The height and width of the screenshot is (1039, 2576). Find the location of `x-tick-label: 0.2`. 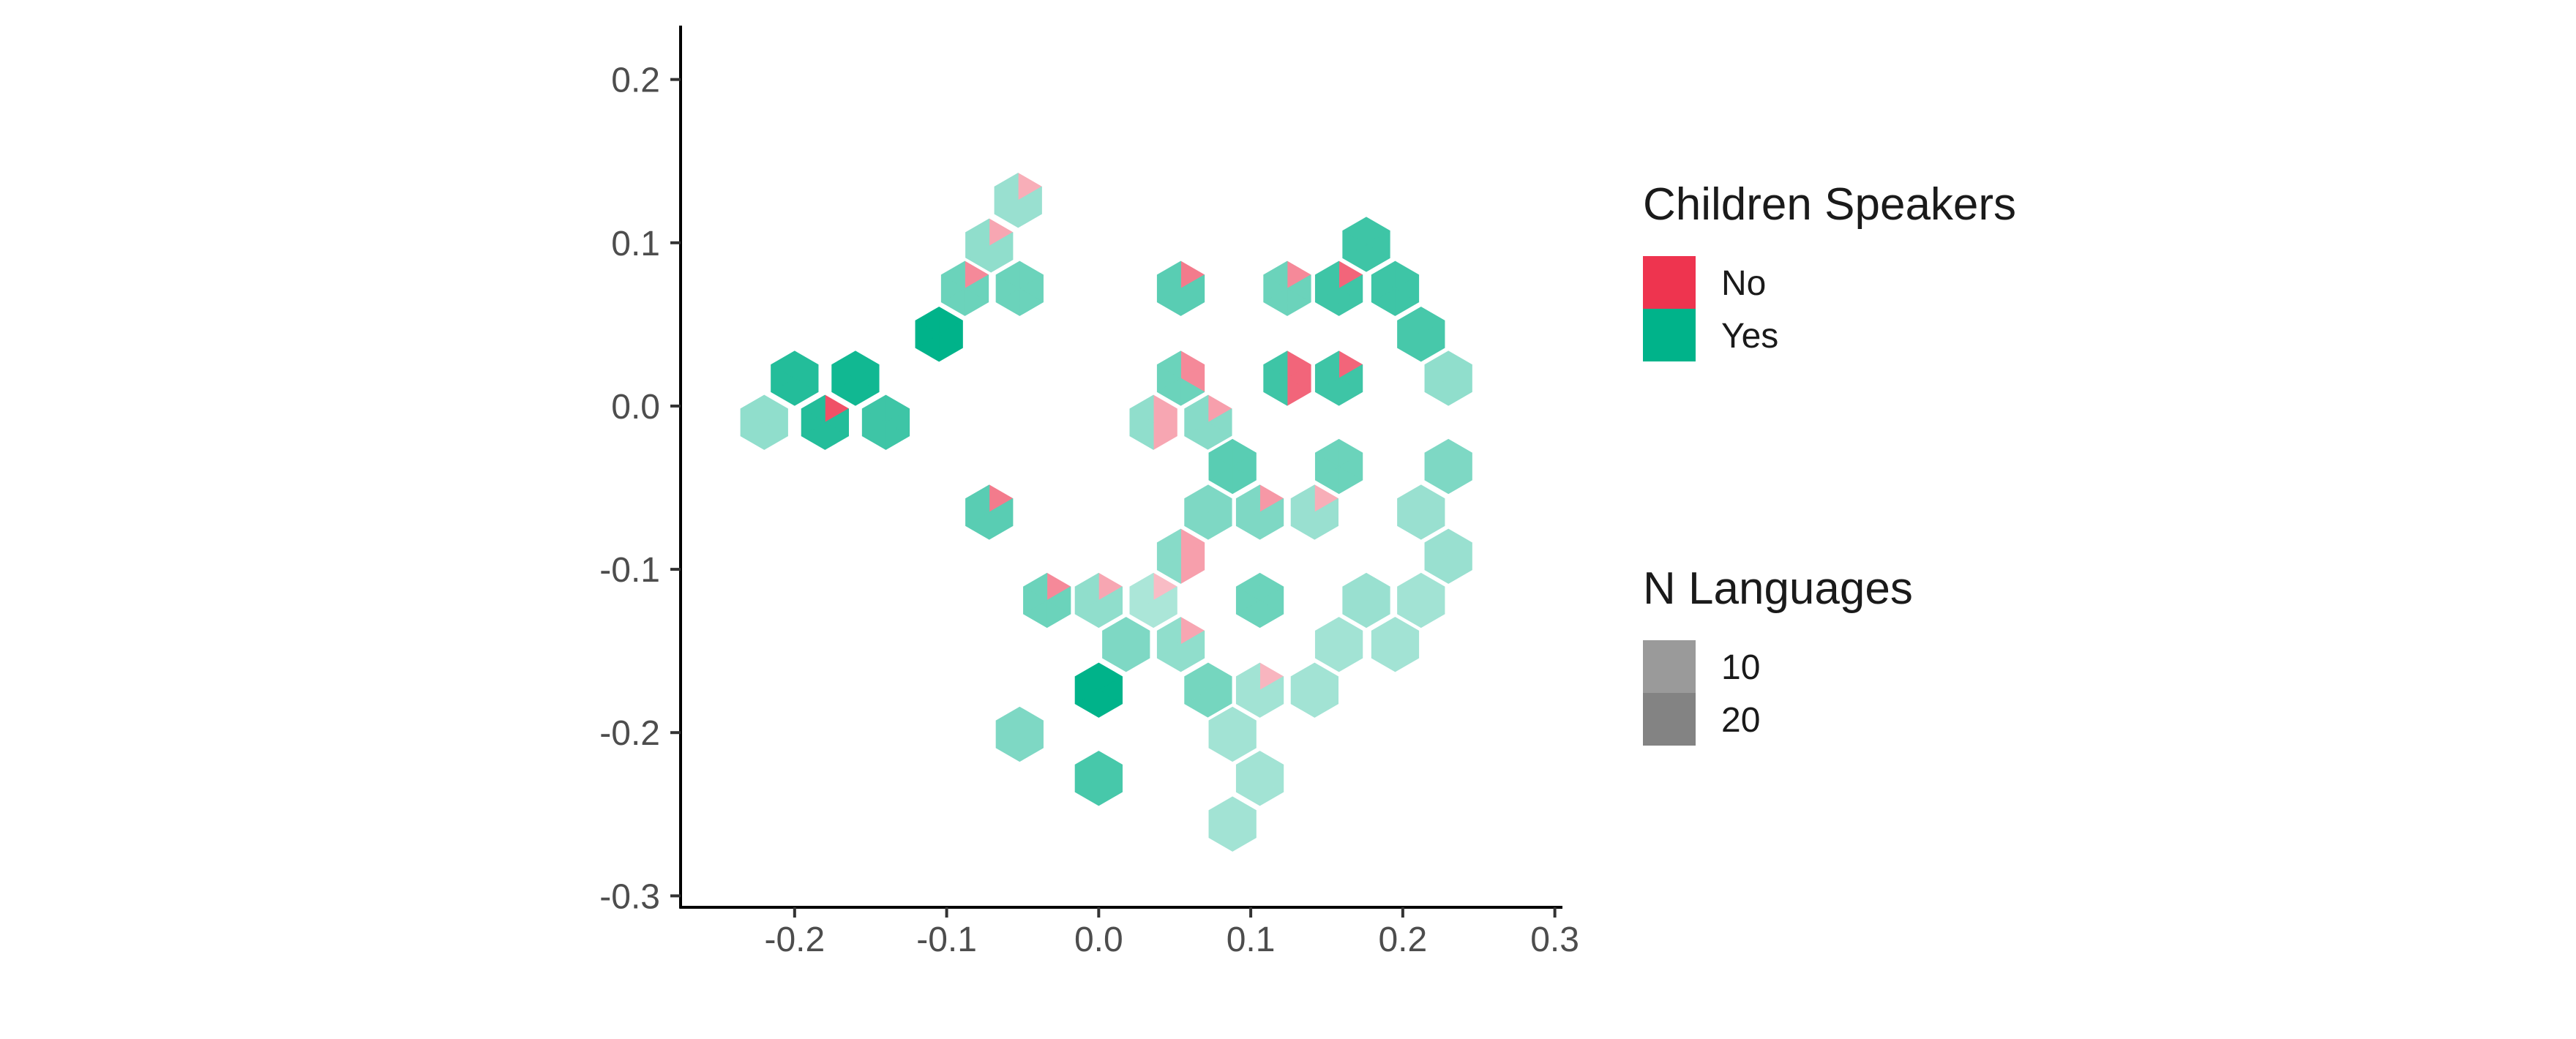

x-tick-label: 0.2 is located at coordinates (1402, 940).